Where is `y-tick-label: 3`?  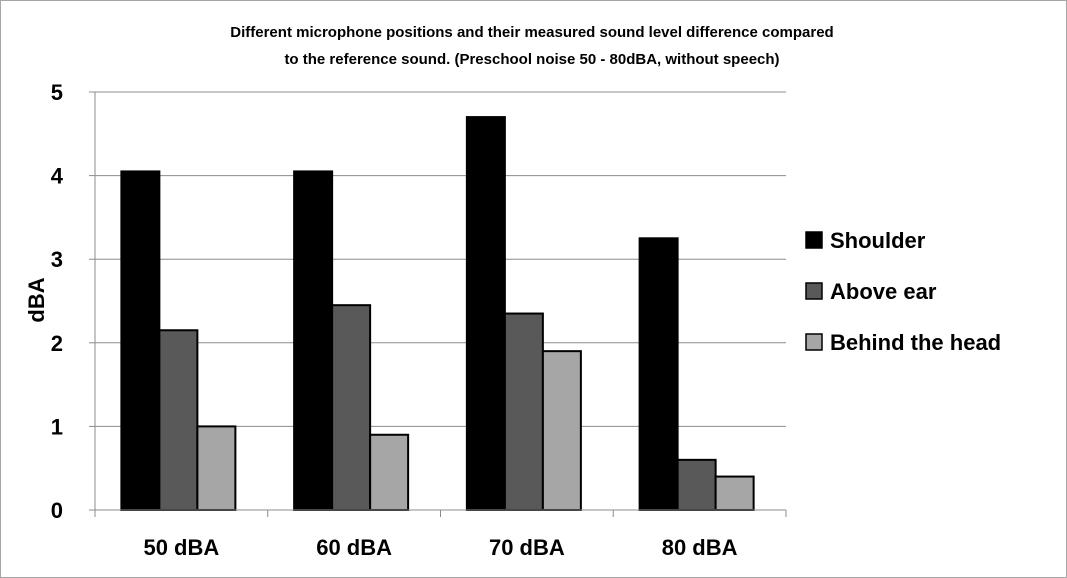
y-tick-label: 3 is located at coordinates (57, 259).